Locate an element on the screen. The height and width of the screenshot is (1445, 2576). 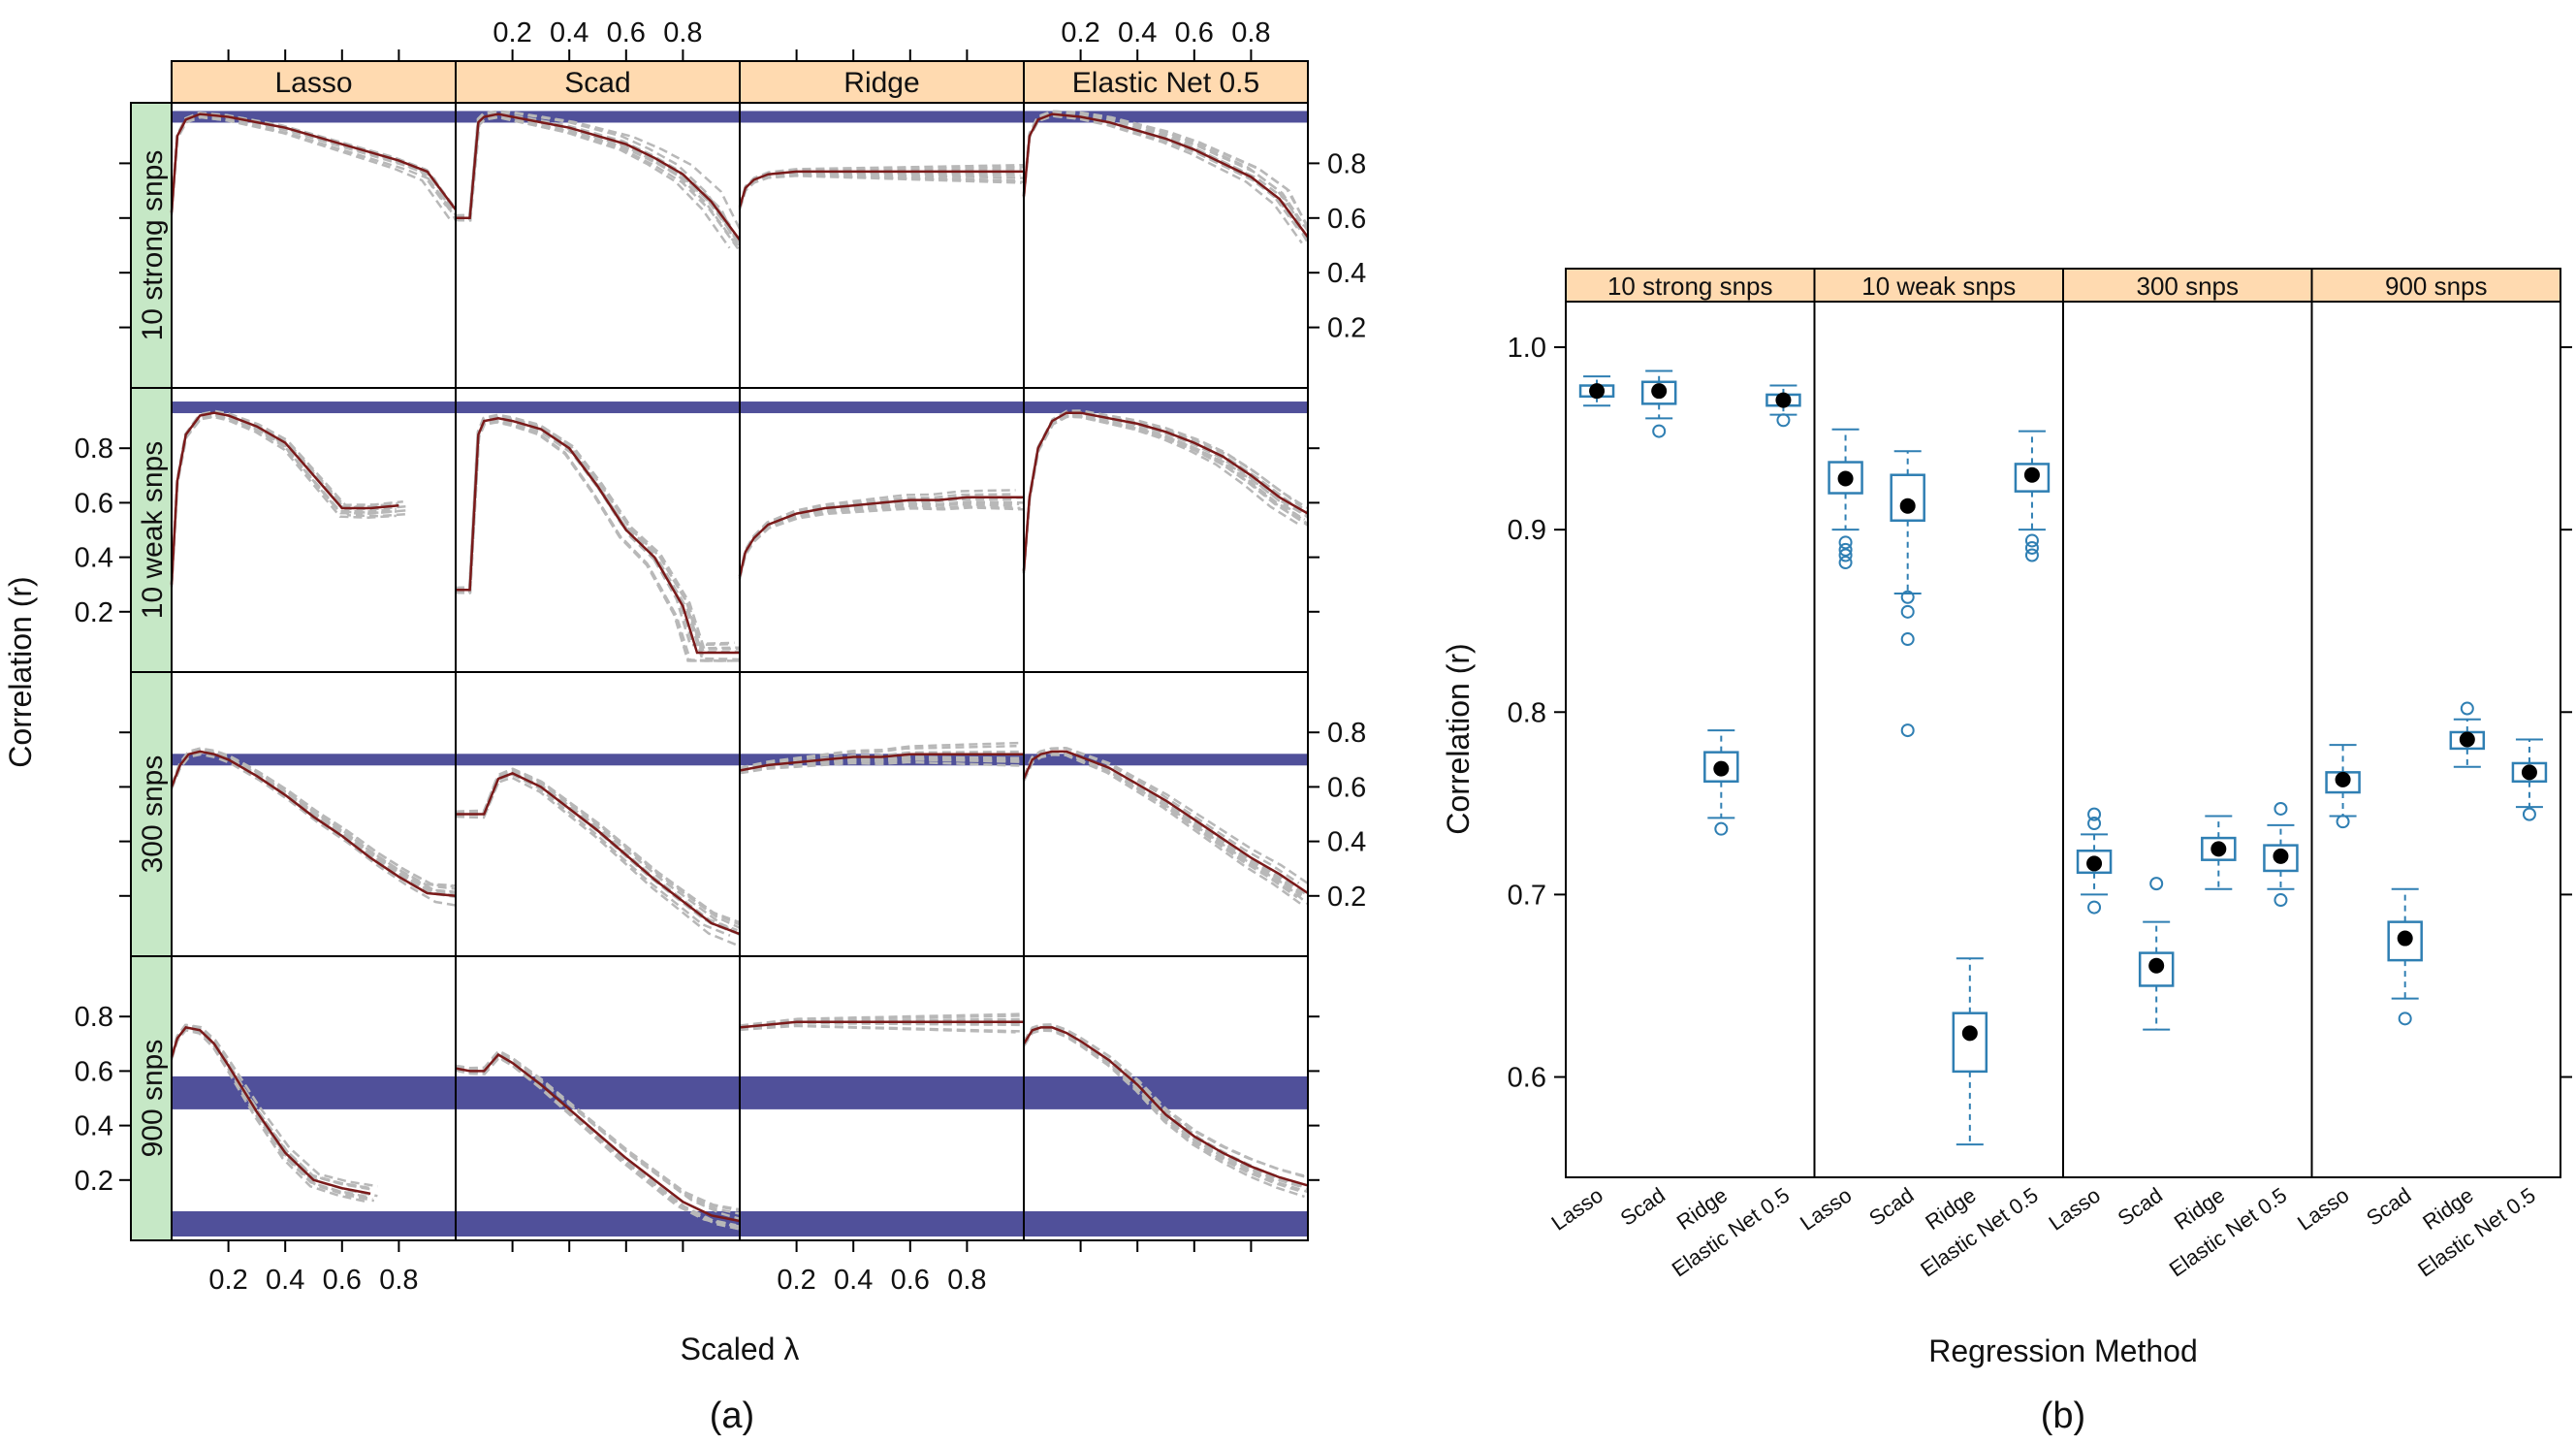
right-tick-label: 0.2 is located at coordinates (1346, 897).